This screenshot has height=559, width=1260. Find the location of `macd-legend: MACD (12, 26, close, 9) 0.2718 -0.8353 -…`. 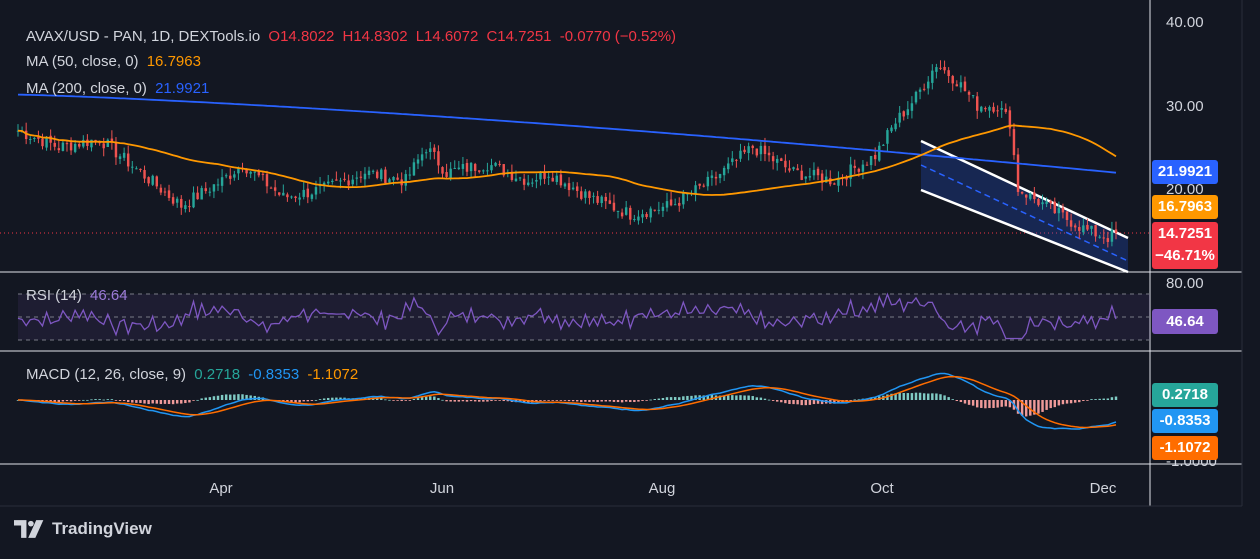

macd-legend: MACD (12, 26, close, 9) 0.2718 -0.8353 -… is located at coordinates (194, 374).